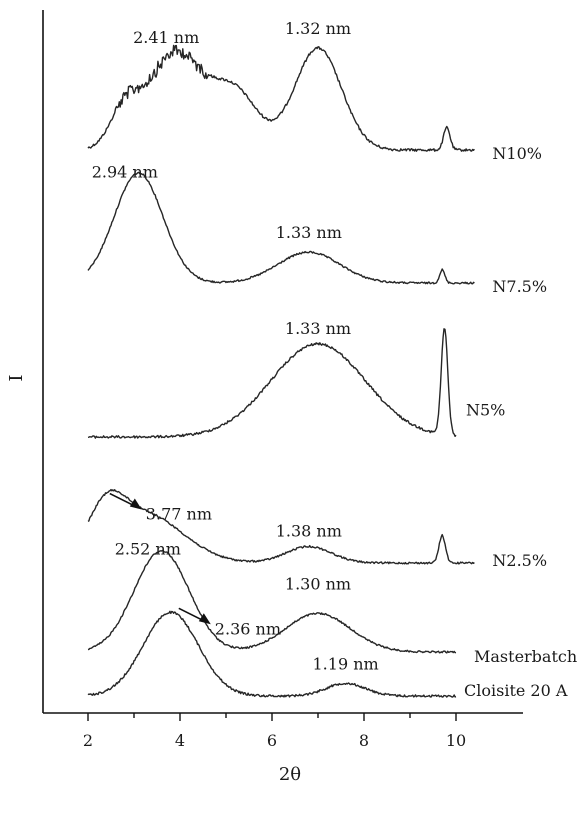  I want to click on peak-label: 2.41 nm, so click(166, 37).